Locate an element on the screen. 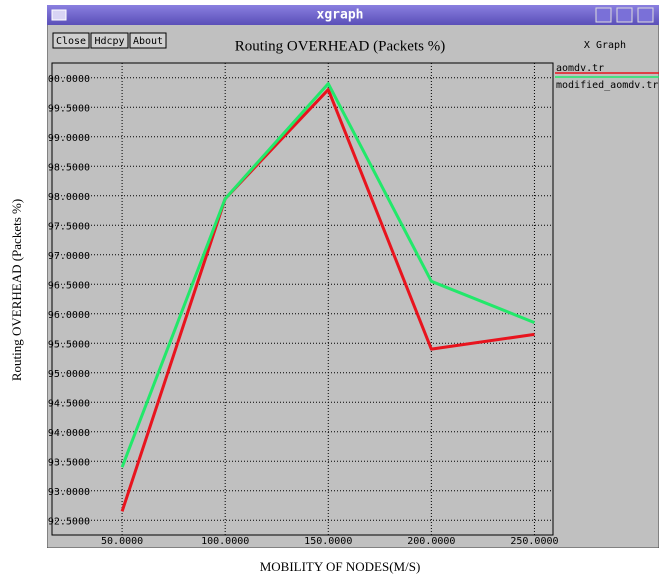 This screenshot has height=578, width=659. toolbar-button-label: About is located at coordinates (148, 41).